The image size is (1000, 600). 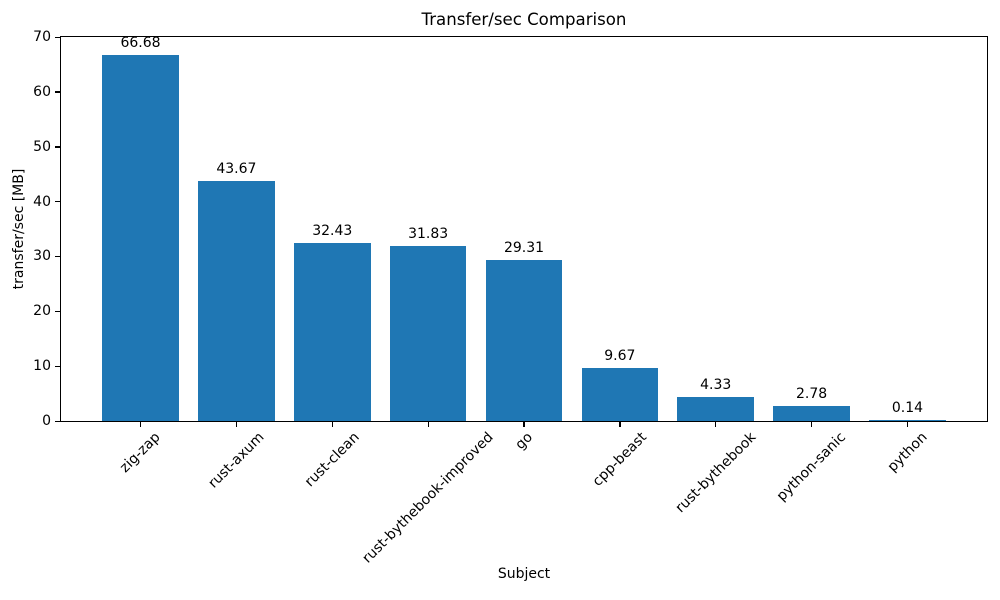 What do you see at coordinates (42, 146) in the screenshot?
I see `y-tick-label: 50` at bounding box center [42, 146].